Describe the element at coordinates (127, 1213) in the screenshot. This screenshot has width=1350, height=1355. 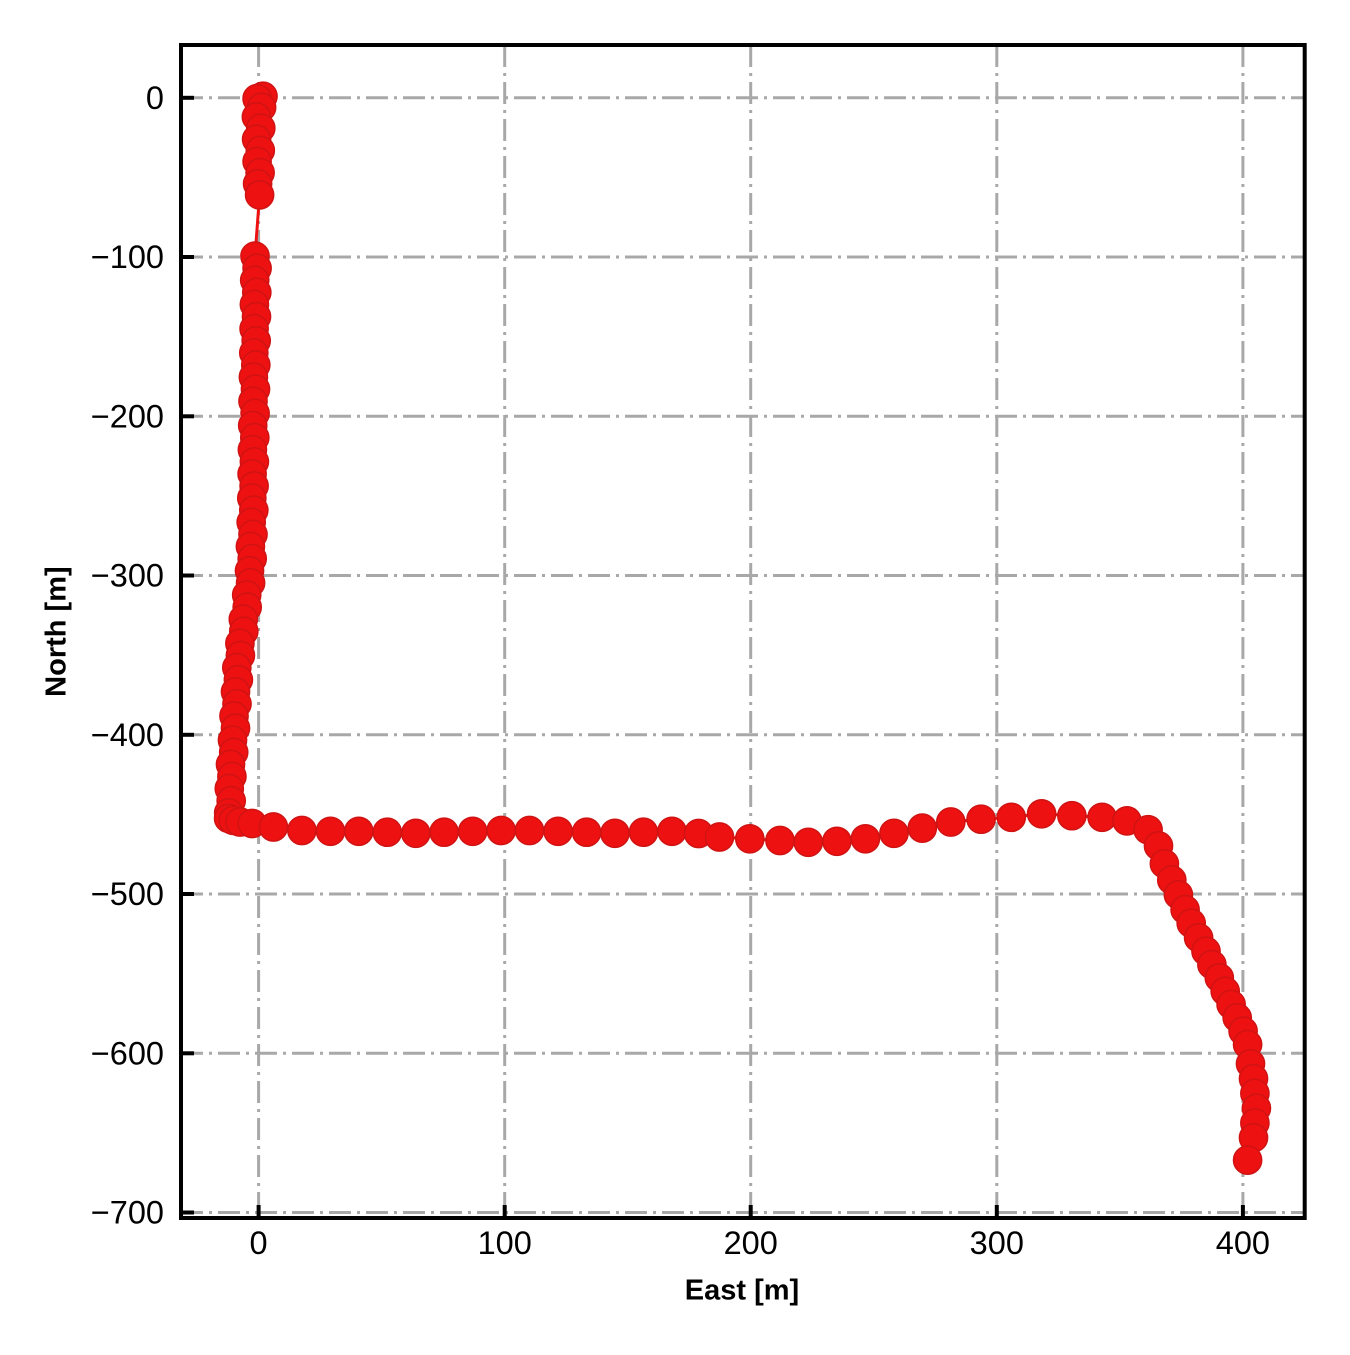
I see `svg-text: −700` at that location.